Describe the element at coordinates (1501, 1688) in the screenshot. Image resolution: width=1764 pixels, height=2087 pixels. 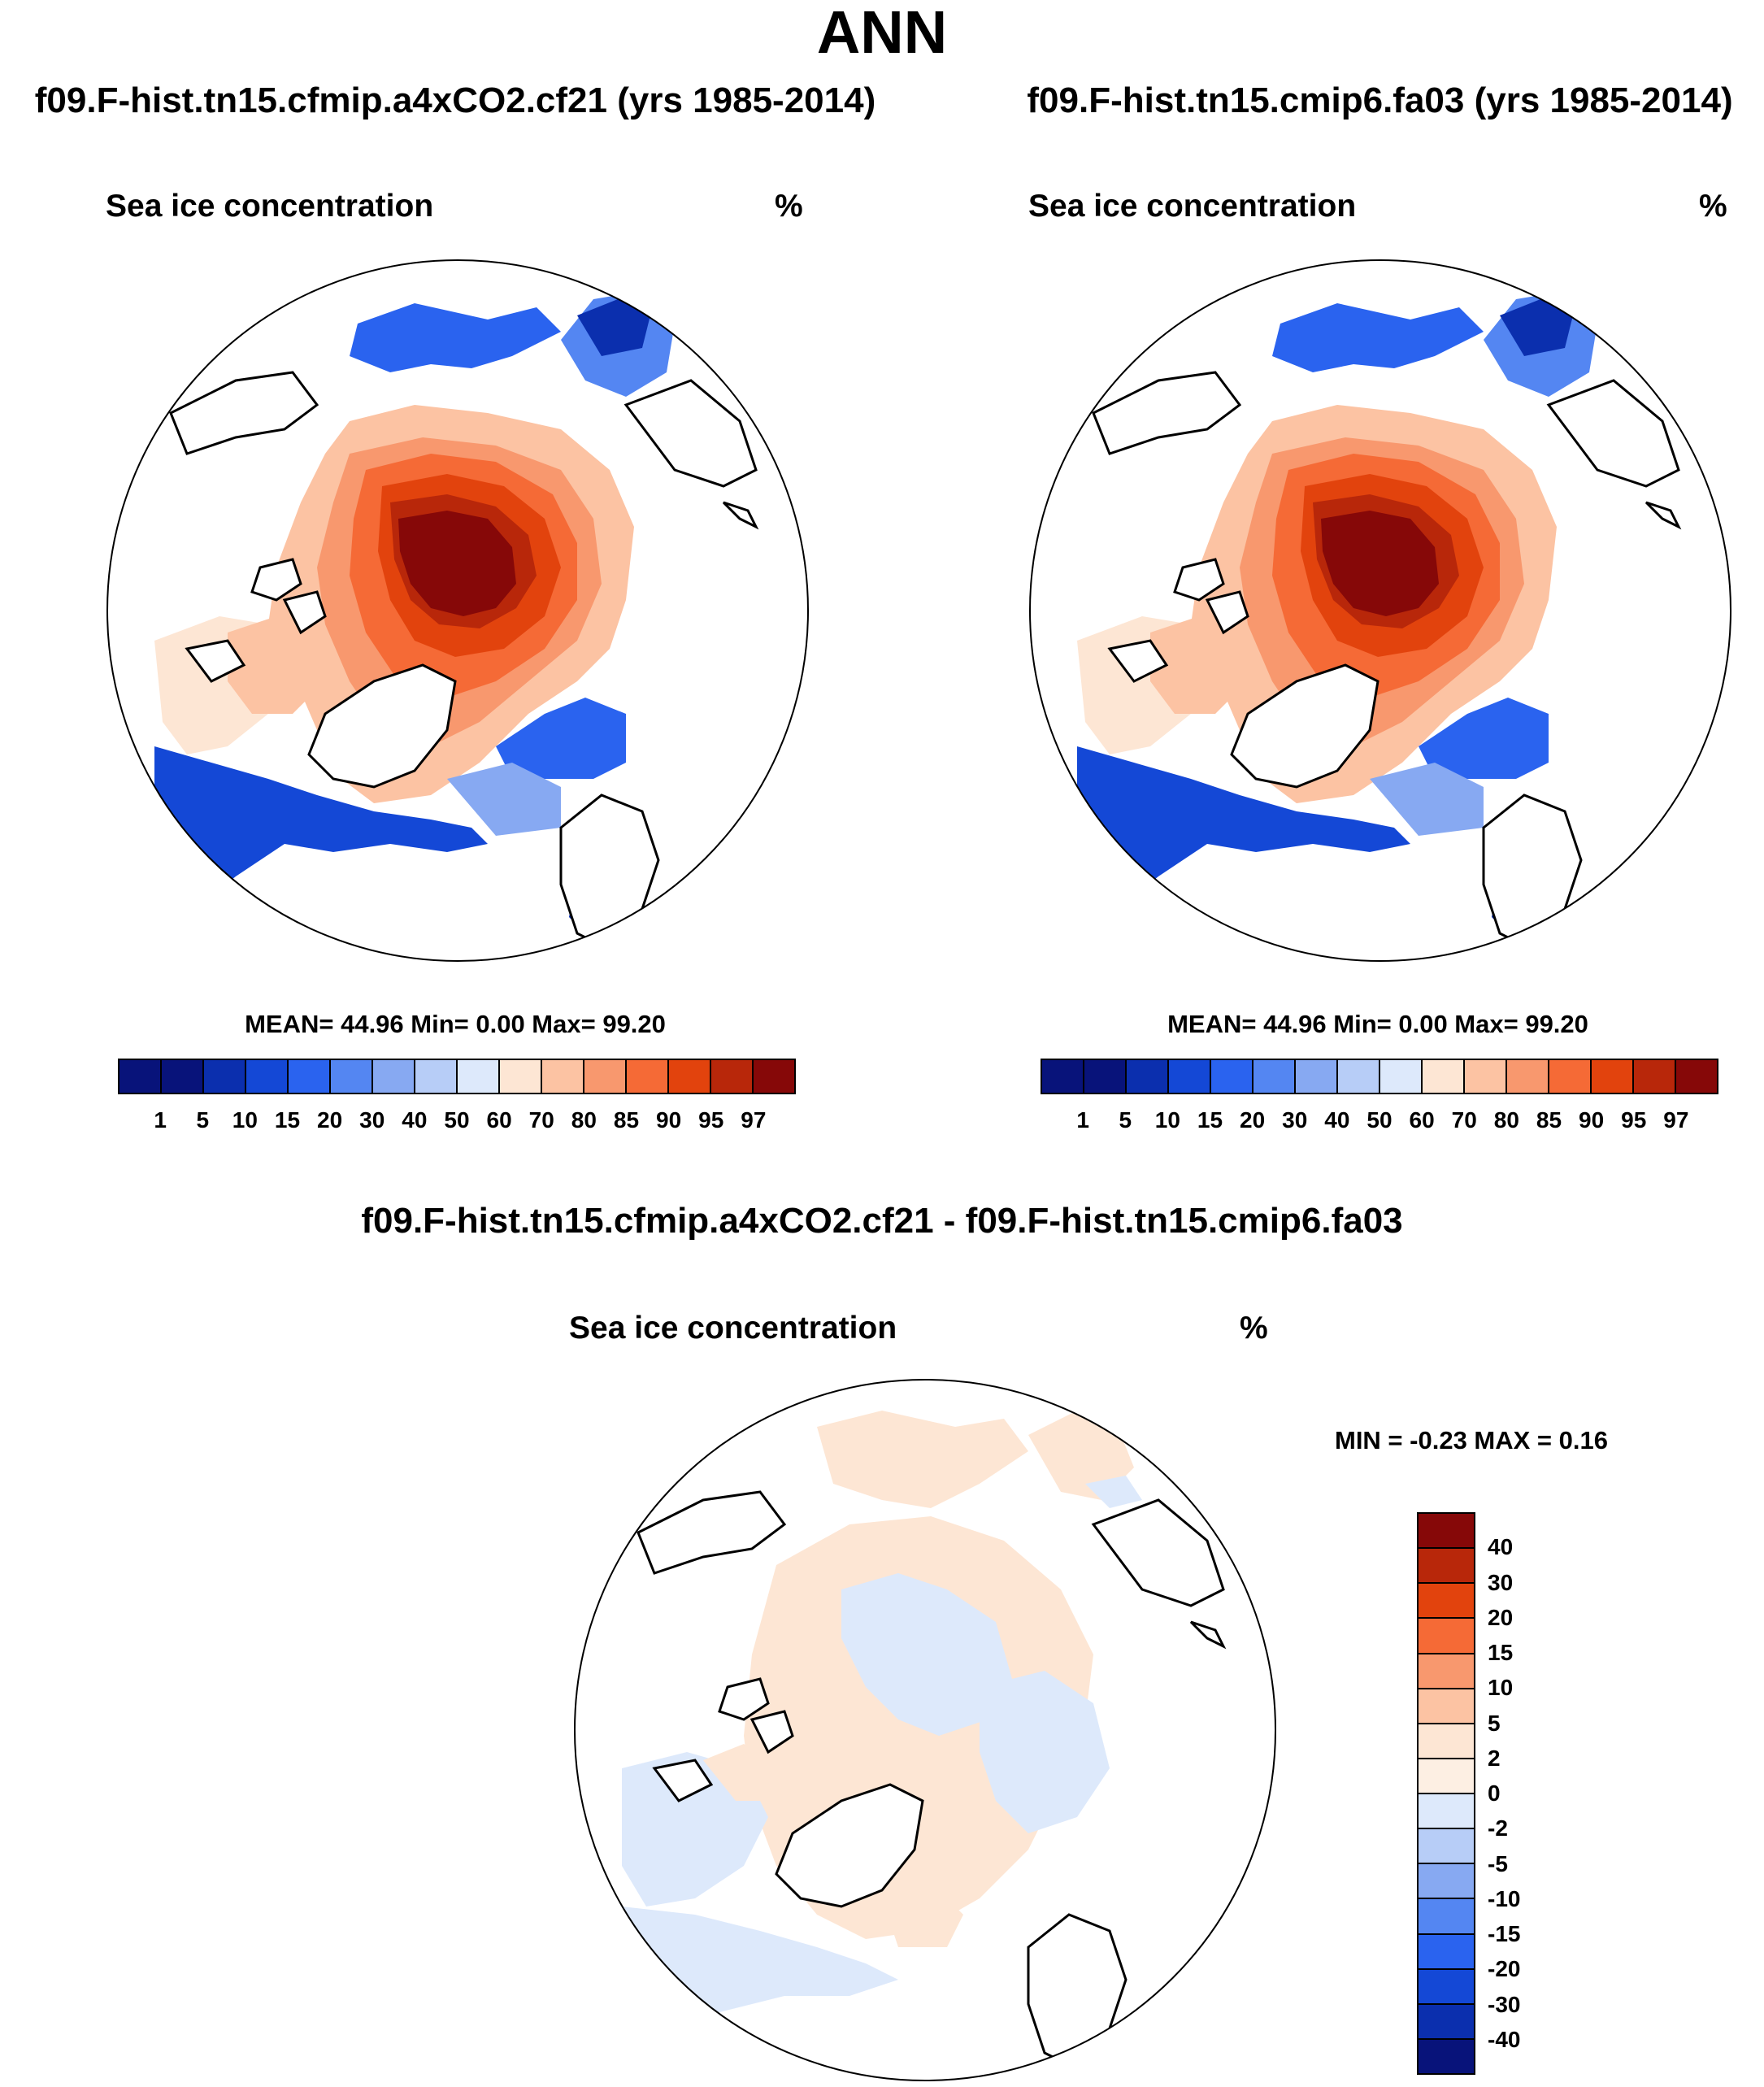
I see `diff-colorbar-tick-label: 10` at that location.